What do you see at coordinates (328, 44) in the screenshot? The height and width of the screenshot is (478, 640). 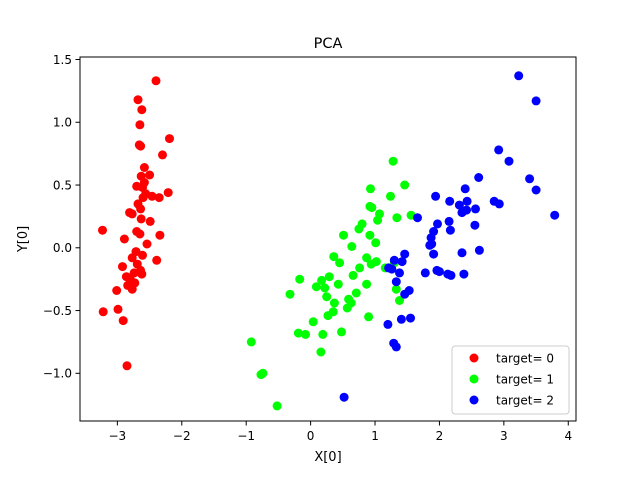 I see `chart-title: PCA` at bounding box center [328, 44].